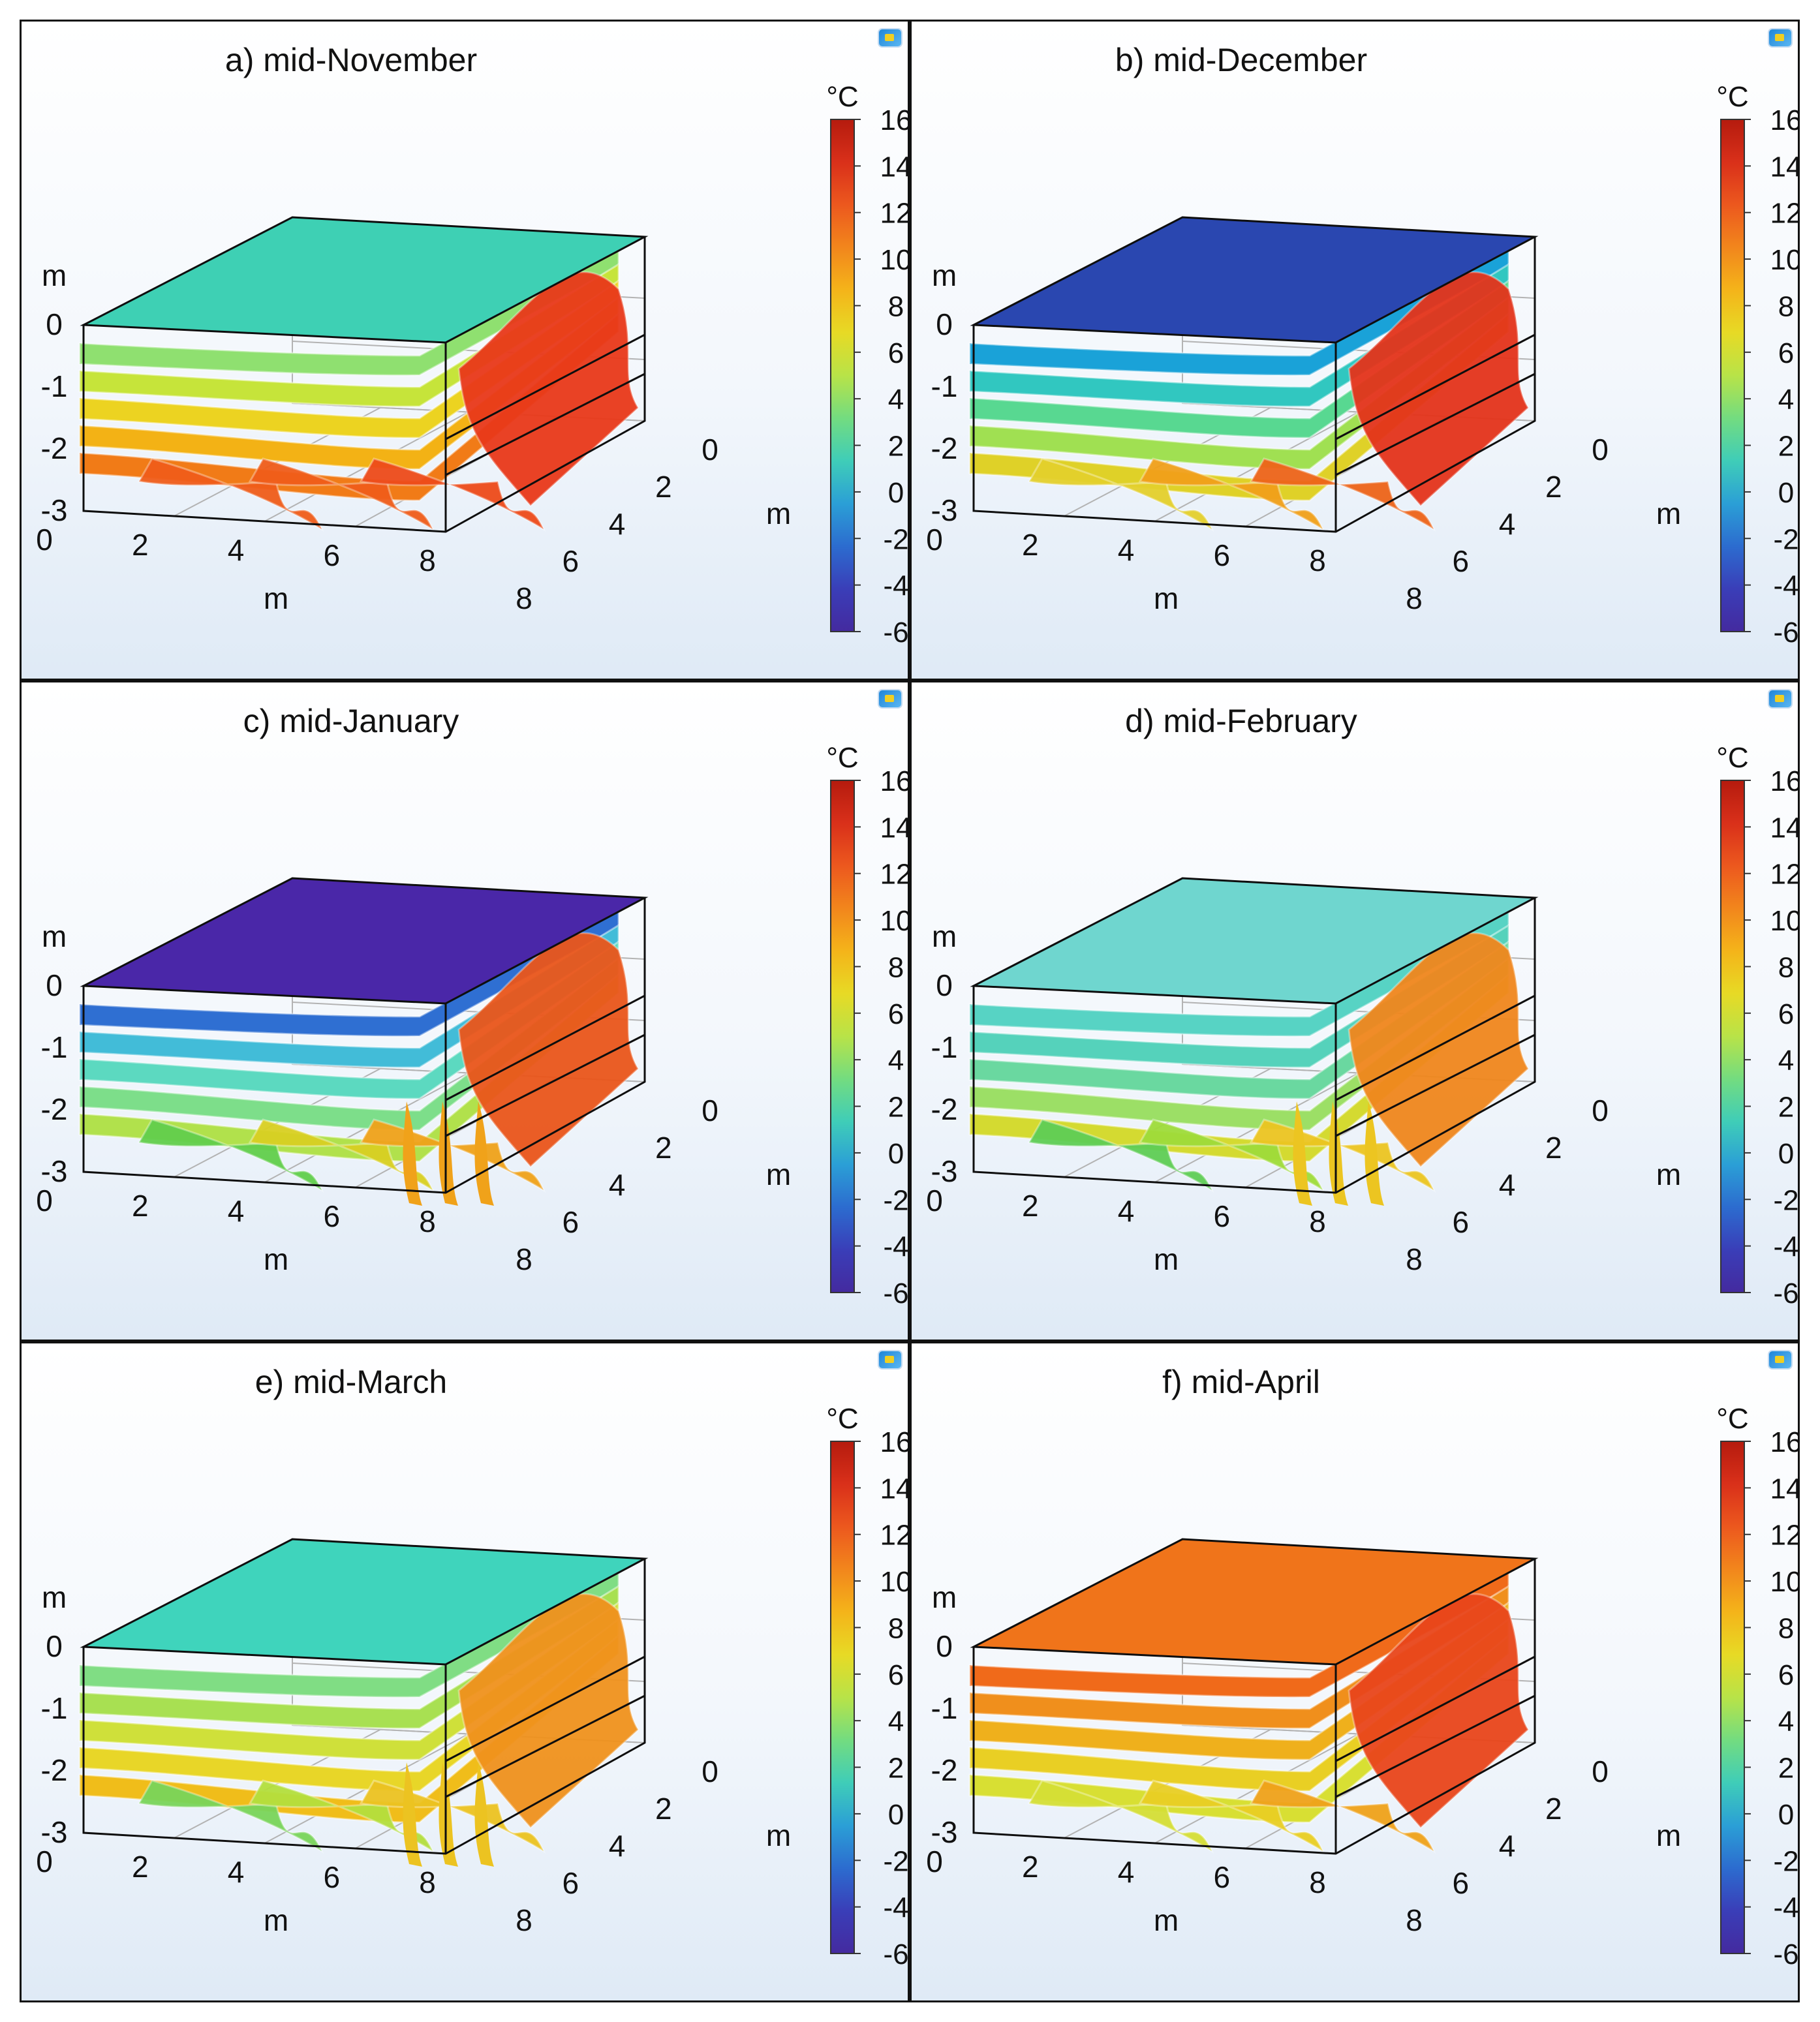  Describe the element at coordinates (237, 550) in the screenshot. I see `x-tick-label: 4` at that location.